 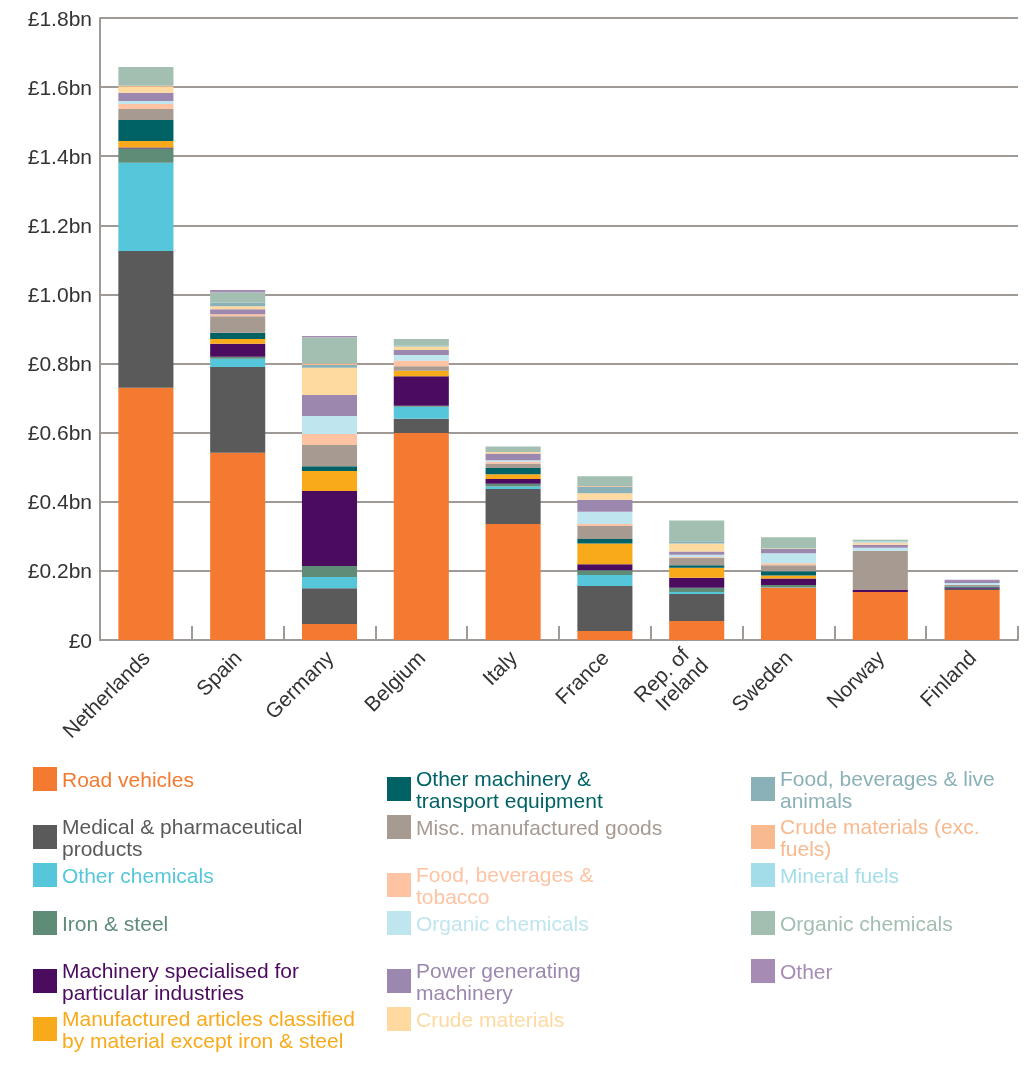 What do you see at coordinates (183, 981) in the screenshot?
I see `legend-label: Machinery specialised for particular industries` at bounding box center [183, 981].